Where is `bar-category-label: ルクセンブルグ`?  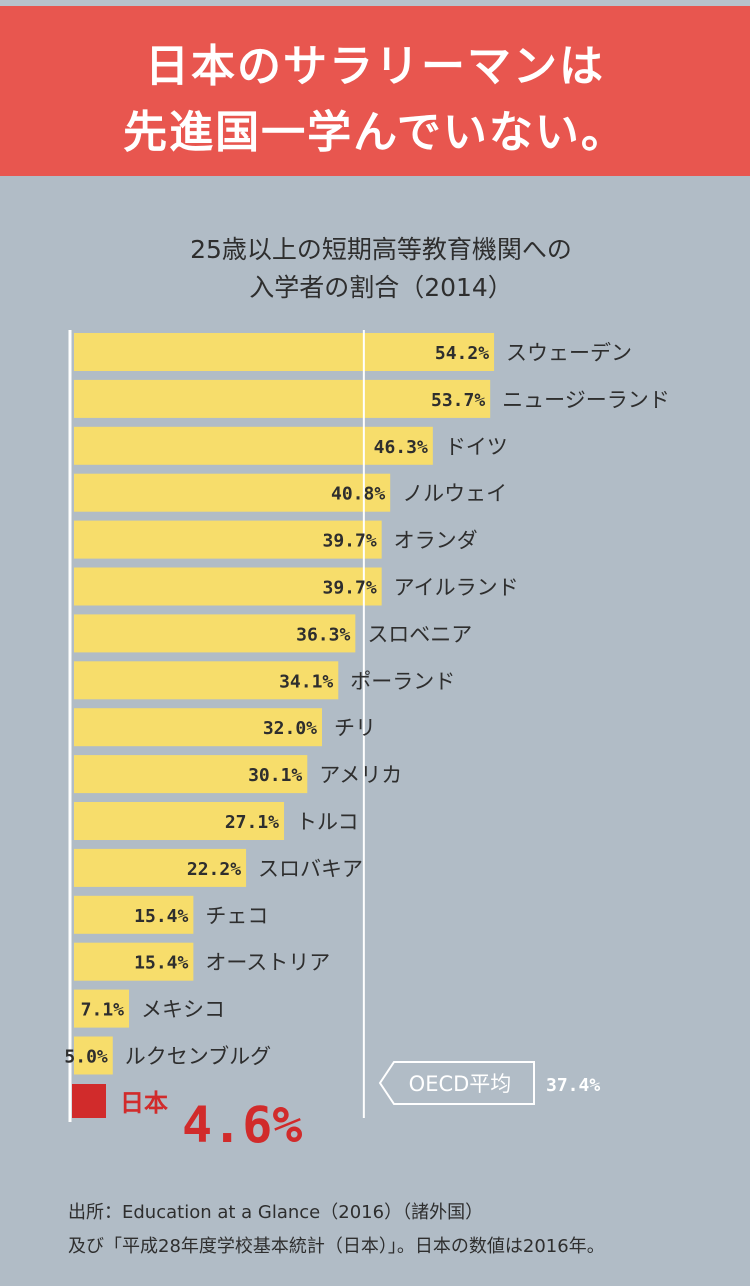
bar-category-label: ルクセンブルグ is located at coordinates (198, 1057).